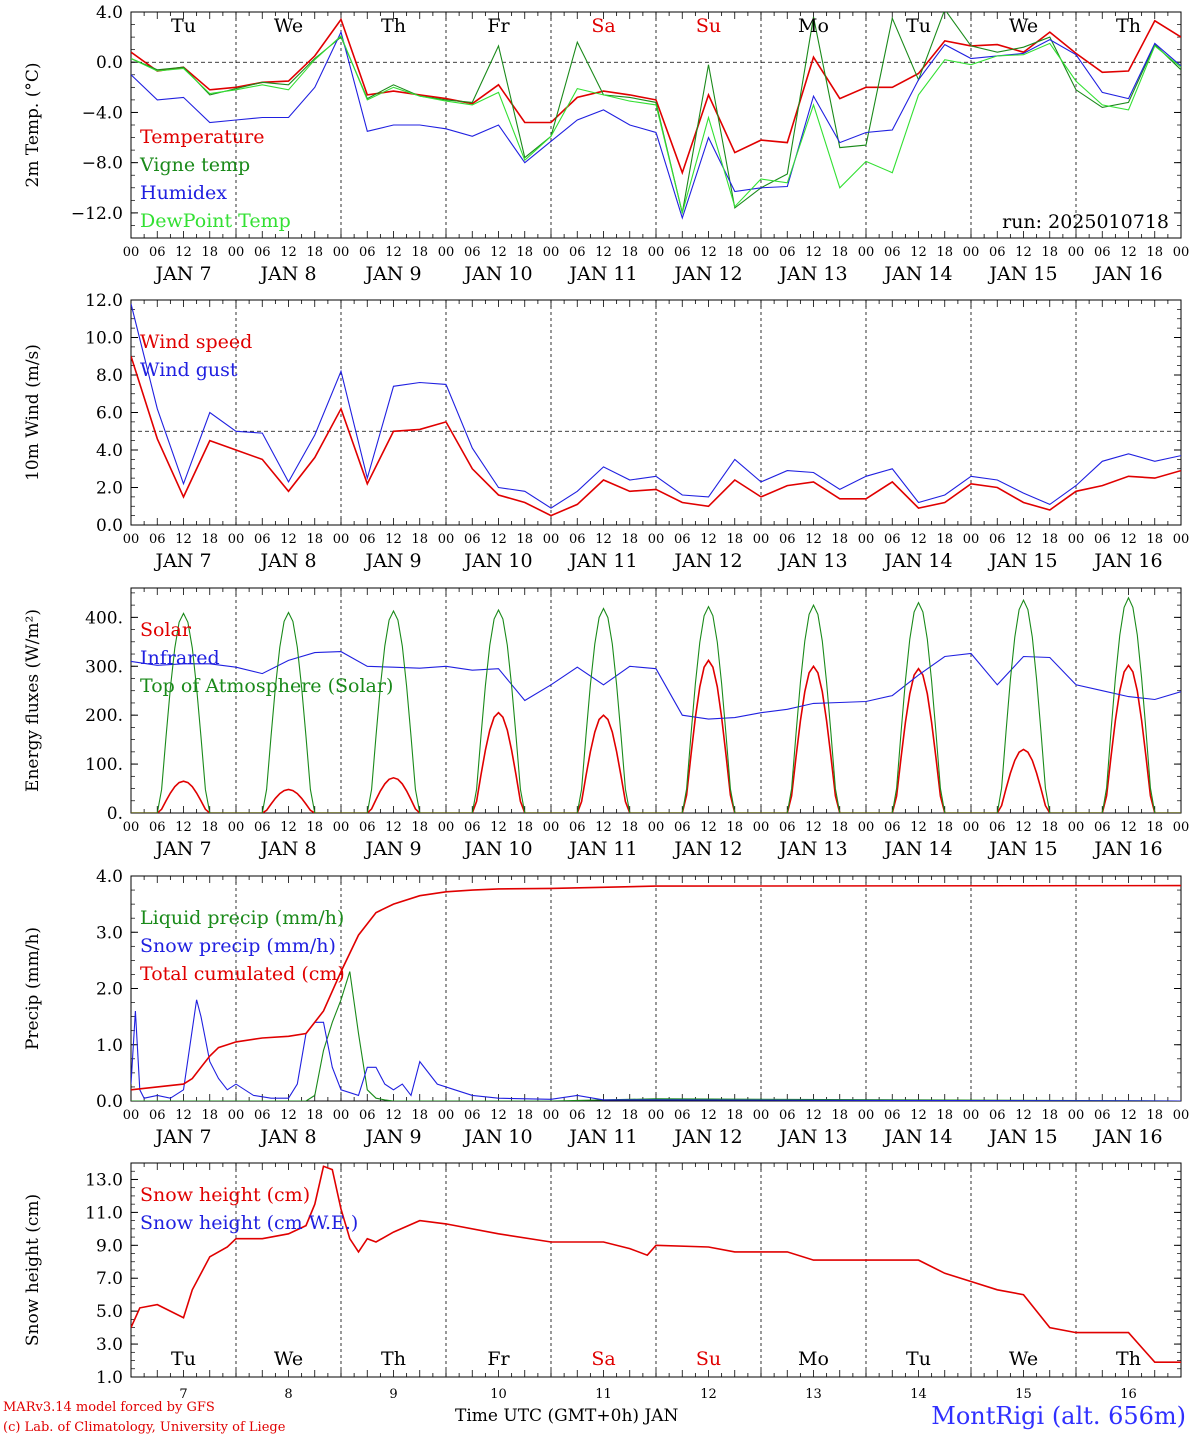 The height and width of the screenshot is (1440, 1194). I want to click on legend-entry: Humidex, so click(183, 193).